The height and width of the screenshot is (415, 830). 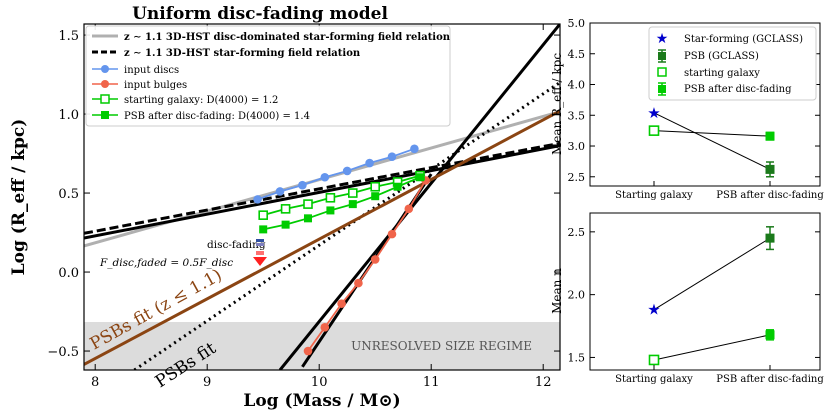 What do you see at coordinates (68, 194) in the screenshot?
I see `y-tick-label: 0.5` at bounding box center [68, 194].